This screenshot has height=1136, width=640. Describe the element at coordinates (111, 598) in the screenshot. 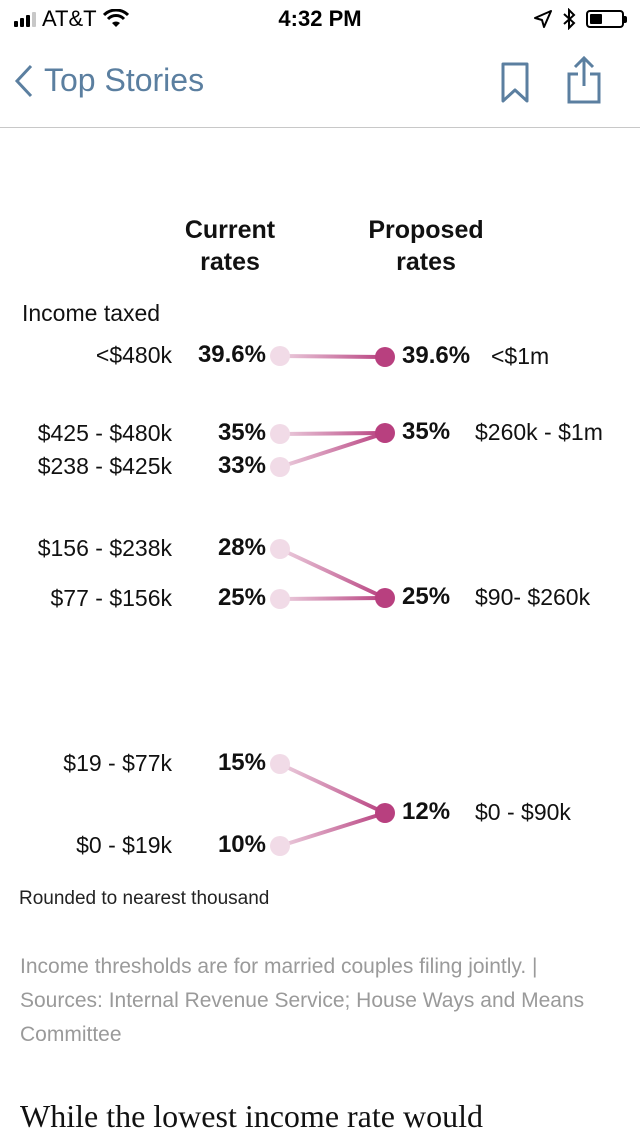

I see `current-bracket-label-4: $77 - $156k` at that location.